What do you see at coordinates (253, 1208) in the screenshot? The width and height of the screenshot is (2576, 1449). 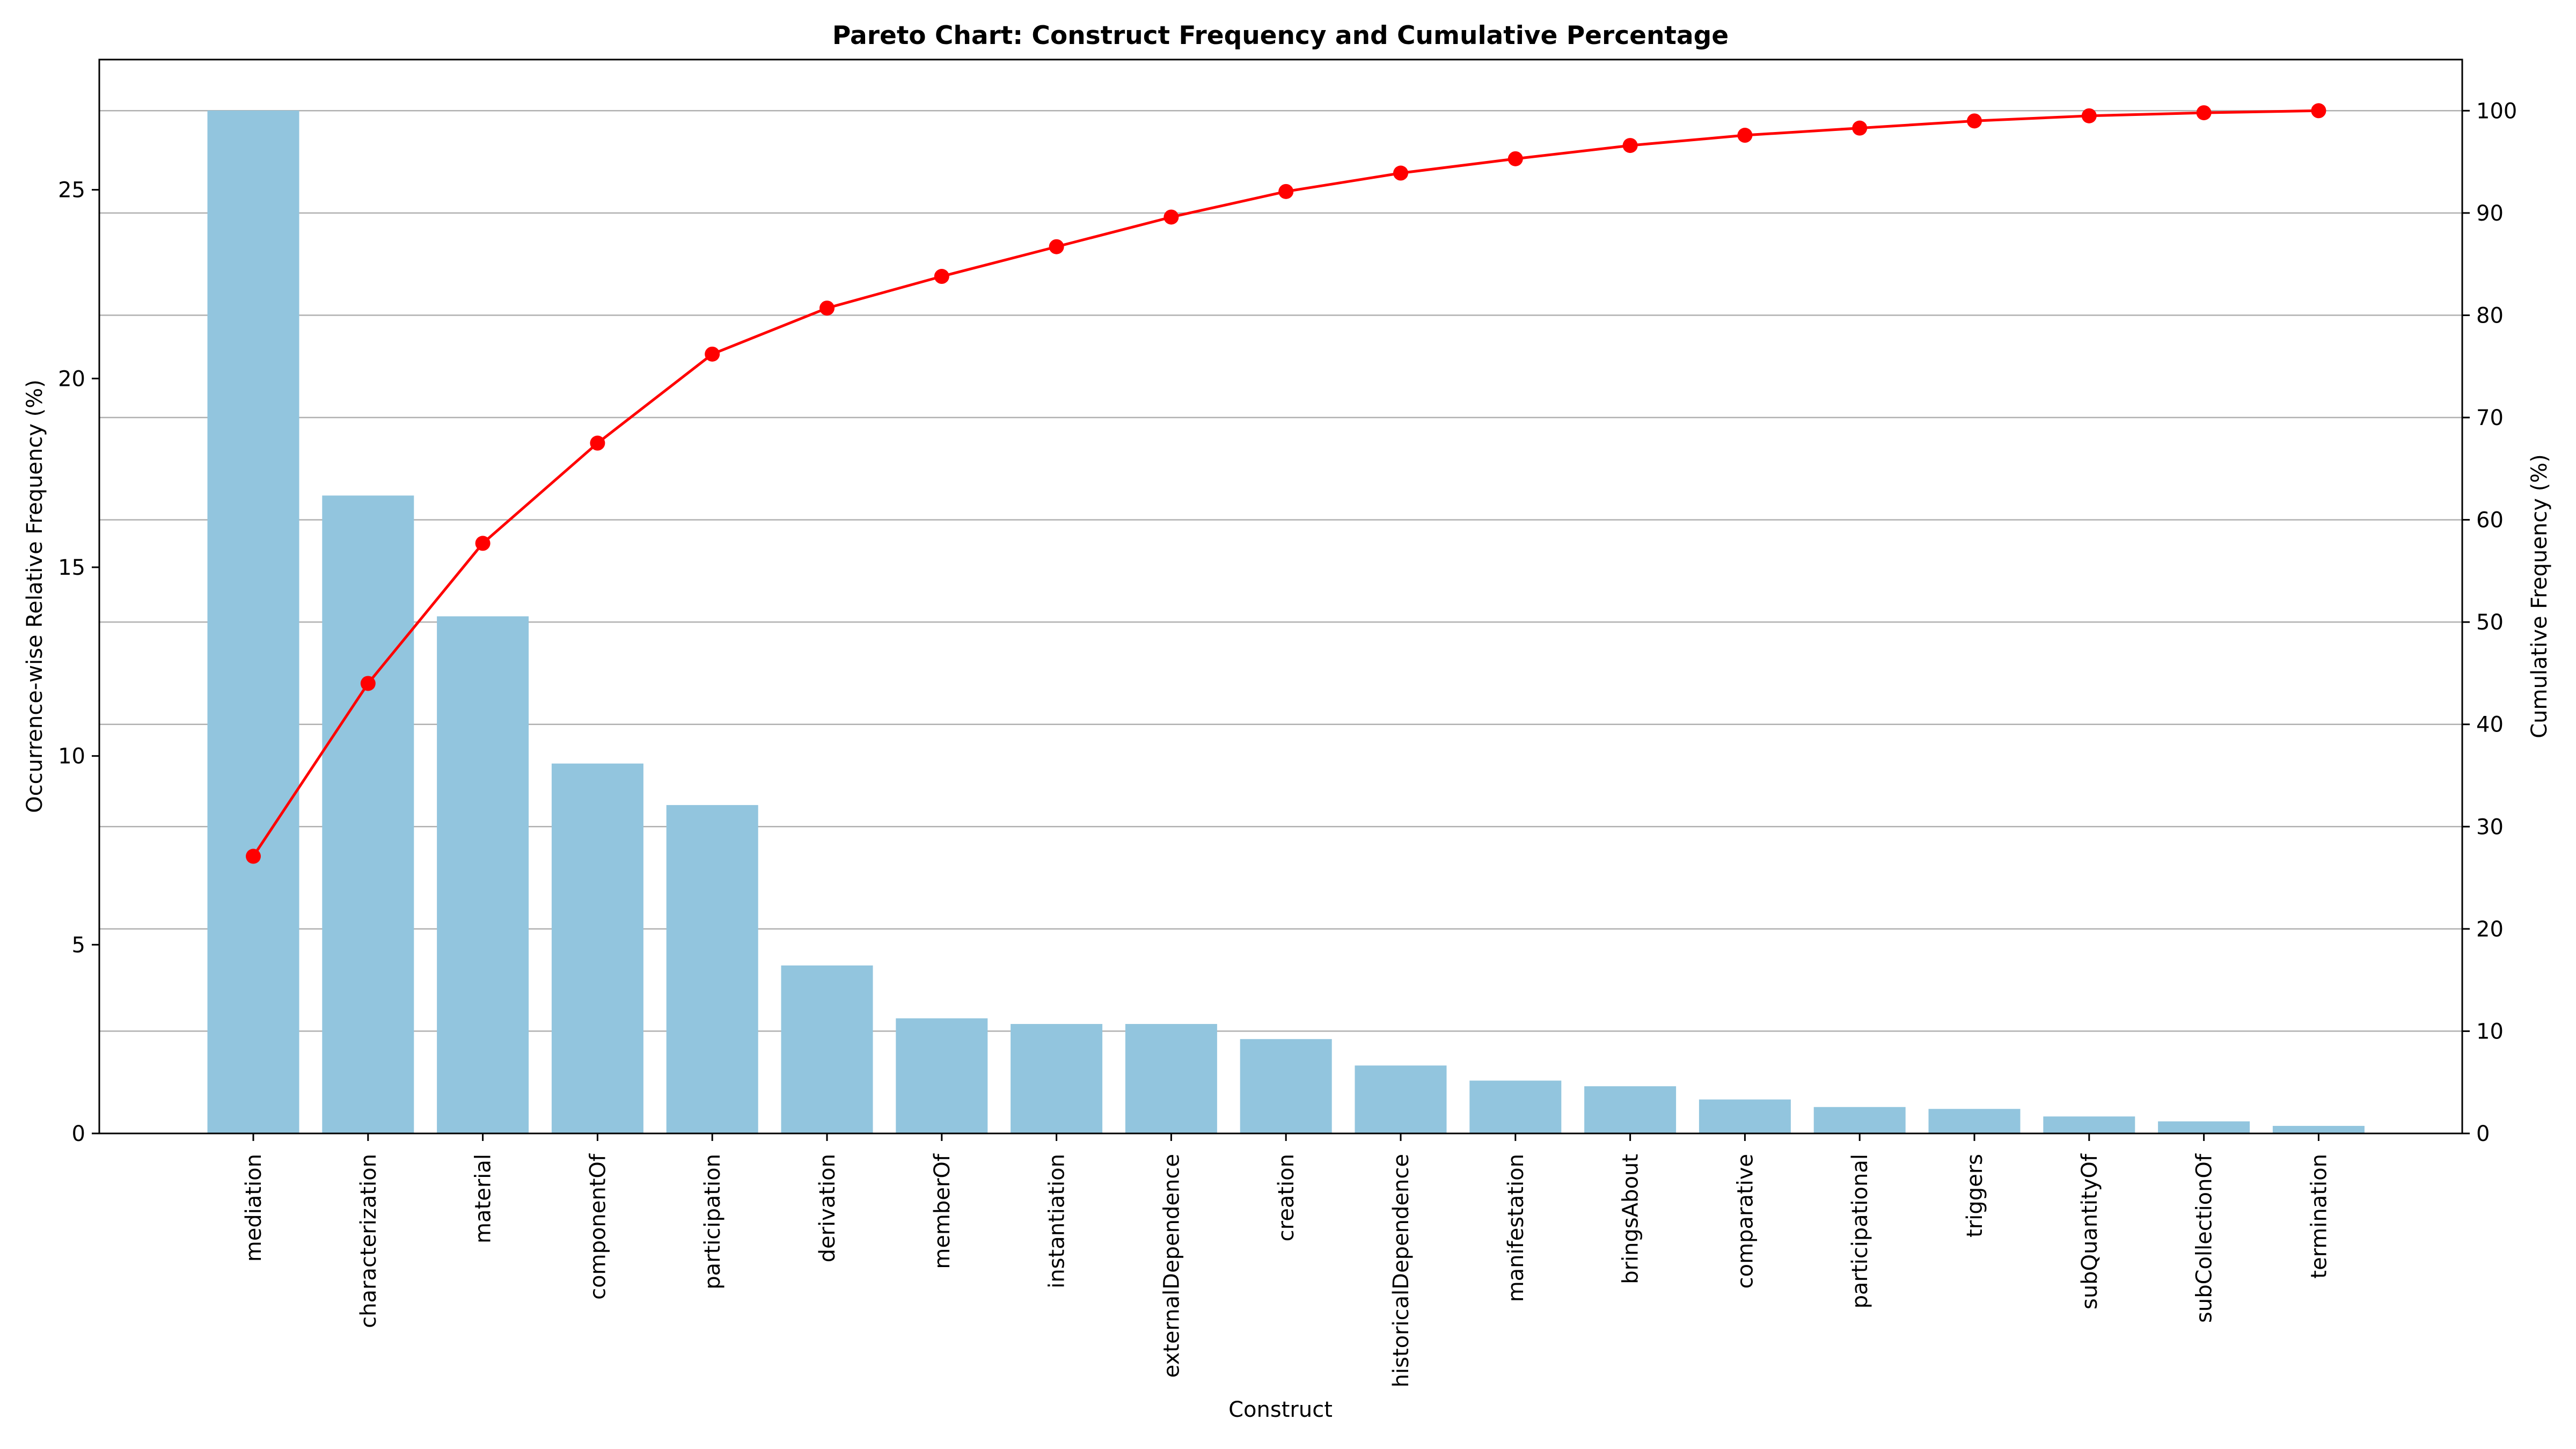 I see `x-tick-label: mediation` at bounding box center [253, 1208].